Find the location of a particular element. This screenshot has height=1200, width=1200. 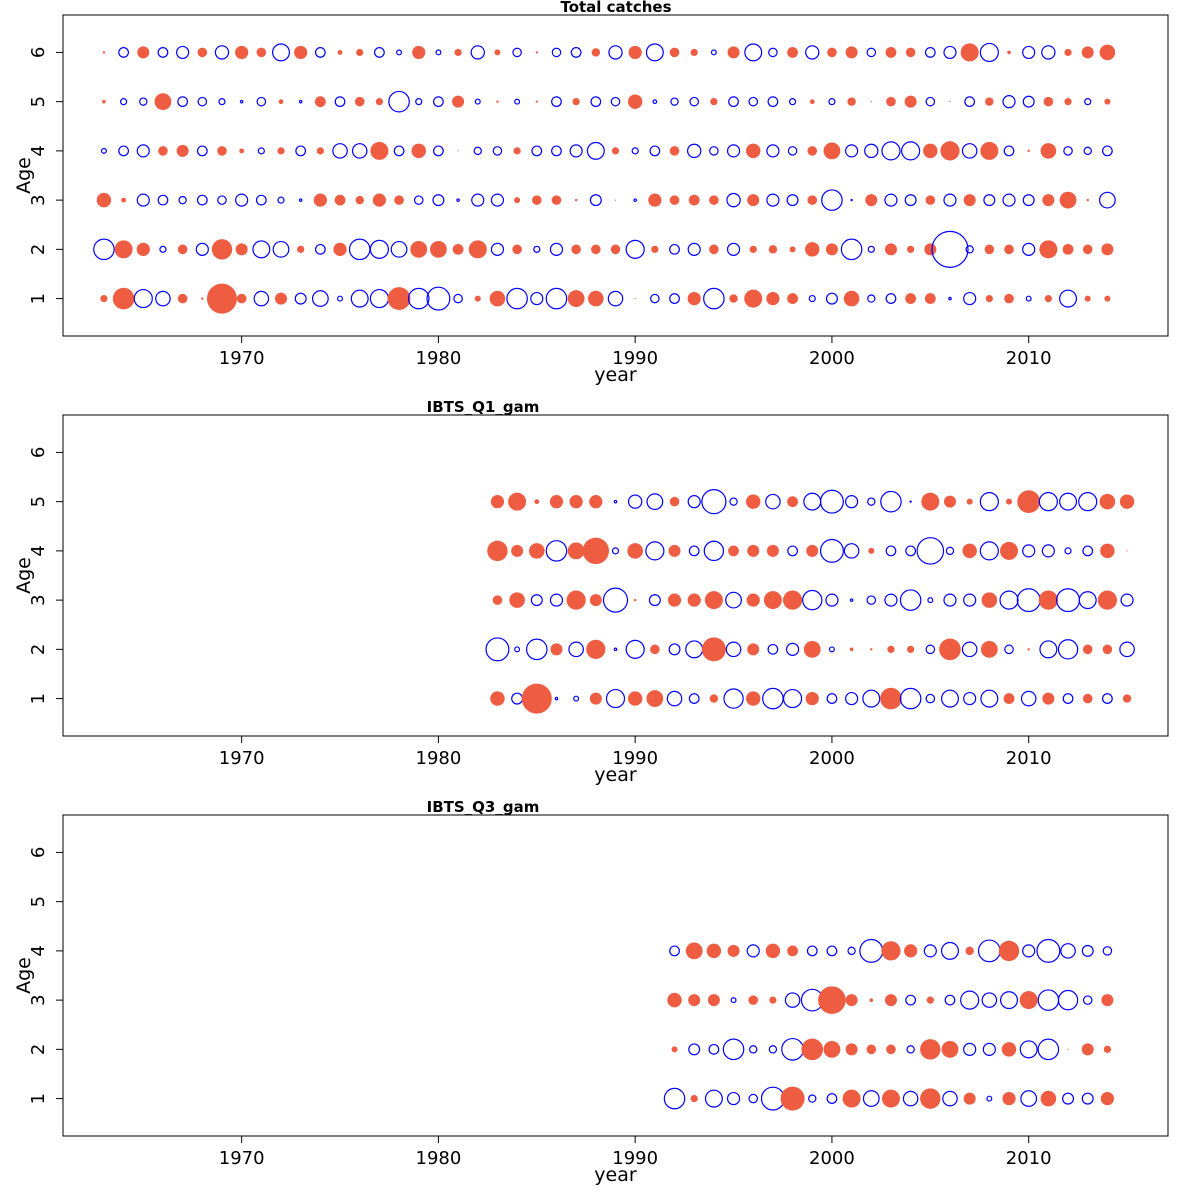

y-tick-label: 6 is located at coordinates (38, 452).